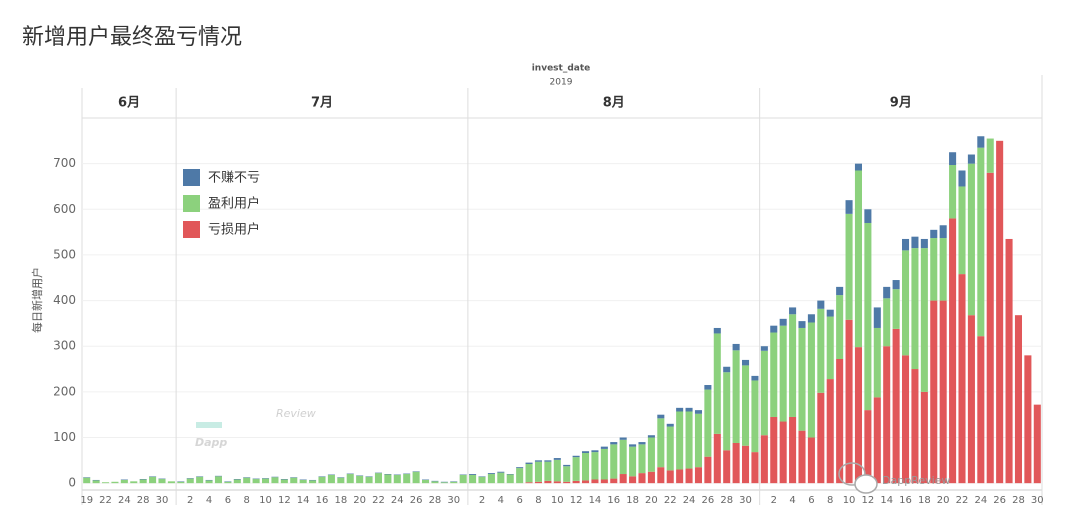  I want to click on x-tick-label: 24, so click(124, 500).